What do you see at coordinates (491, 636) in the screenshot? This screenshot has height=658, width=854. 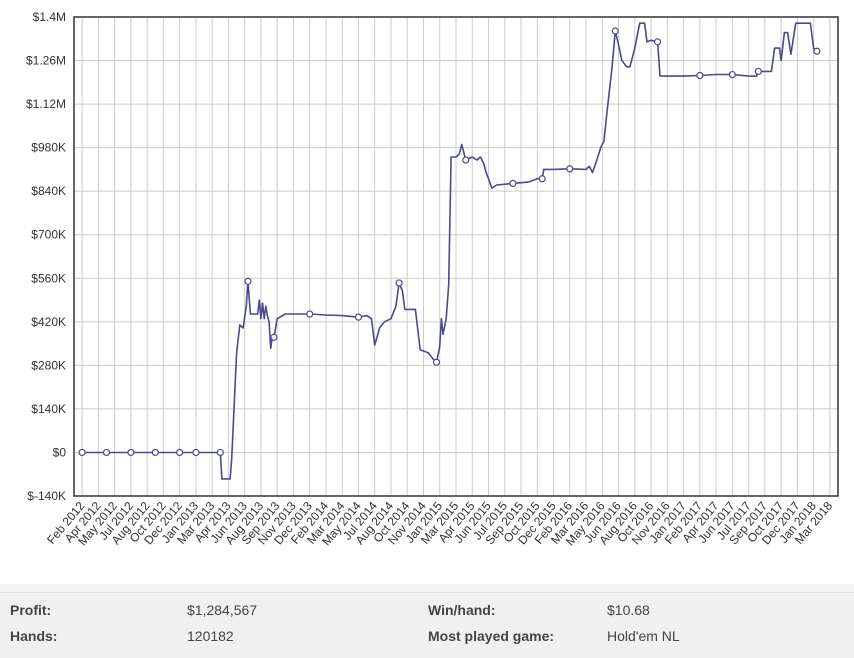 I see `most-played-game-label: Most played game:` at bounding box center [491, 636].